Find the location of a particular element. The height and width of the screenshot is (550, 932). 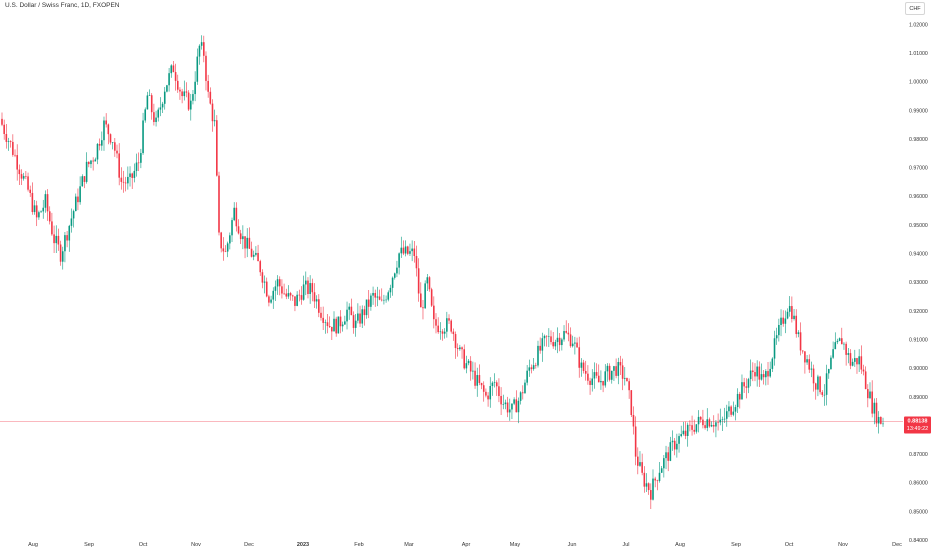

price-tag-price: 0.88138 is located at coordinates (918, 421).